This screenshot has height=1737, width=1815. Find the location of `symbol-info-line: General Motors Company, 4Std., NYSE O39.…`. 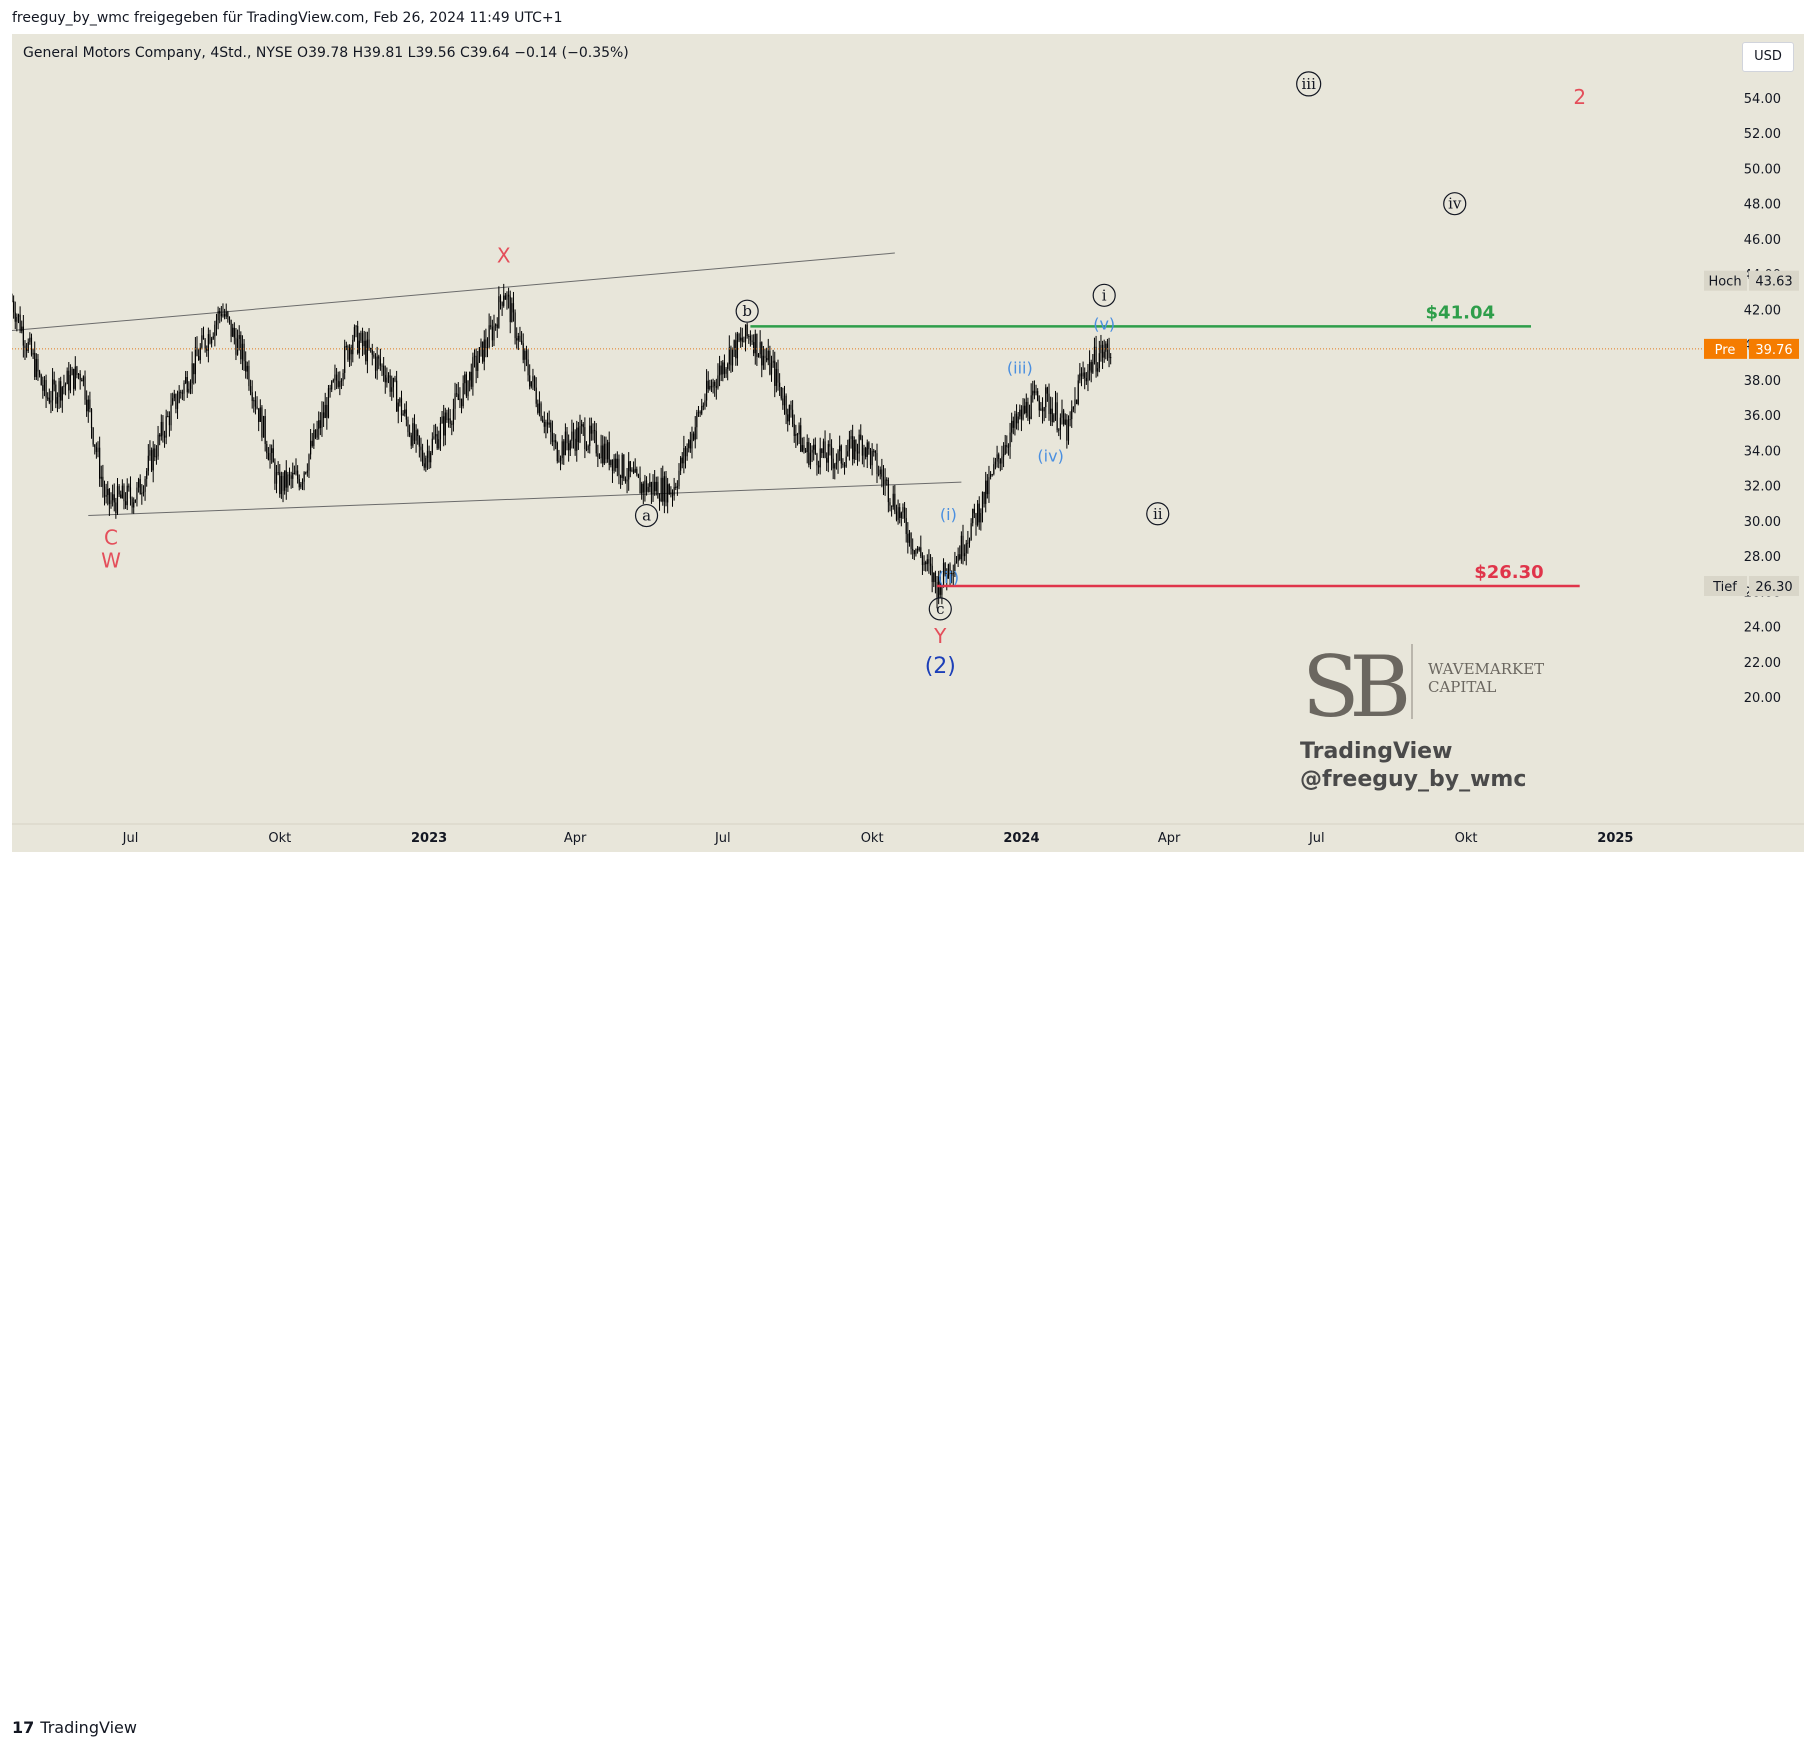

symbol-info-line: General Motors Company, 4Std., NYSE O39.… is located at coordinates (326, 53).